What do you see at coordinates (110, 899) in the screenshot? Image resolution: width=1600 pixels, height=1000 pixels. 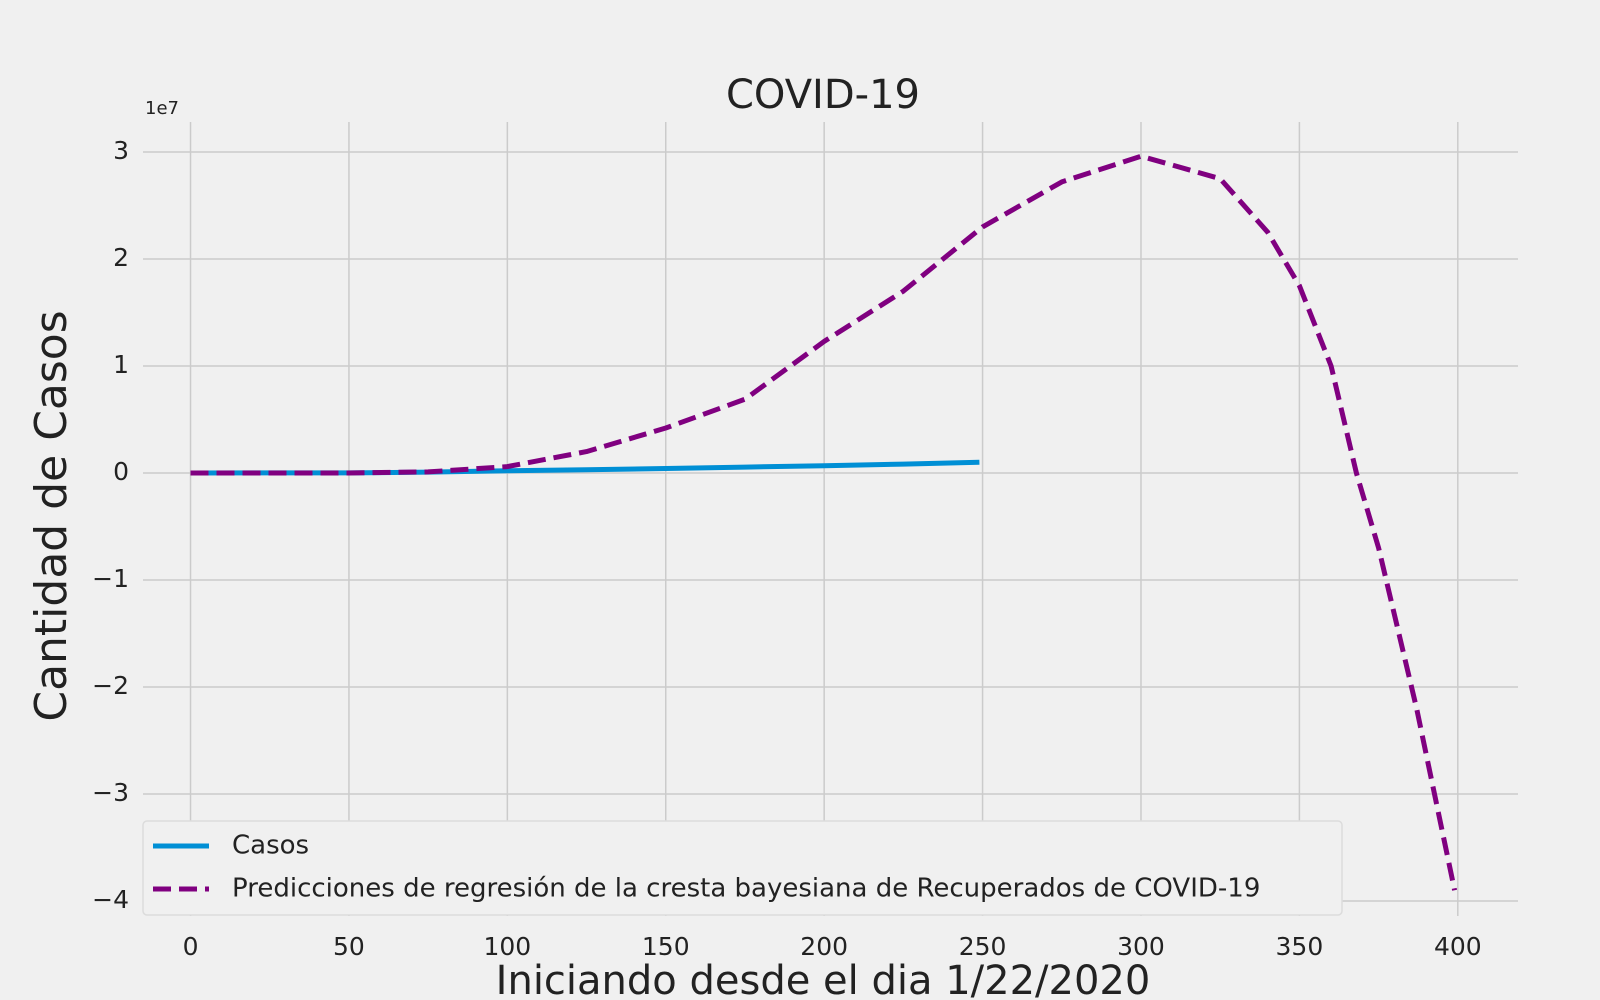 I see `y-tick-label: −4` at bounding box center [110, 899].